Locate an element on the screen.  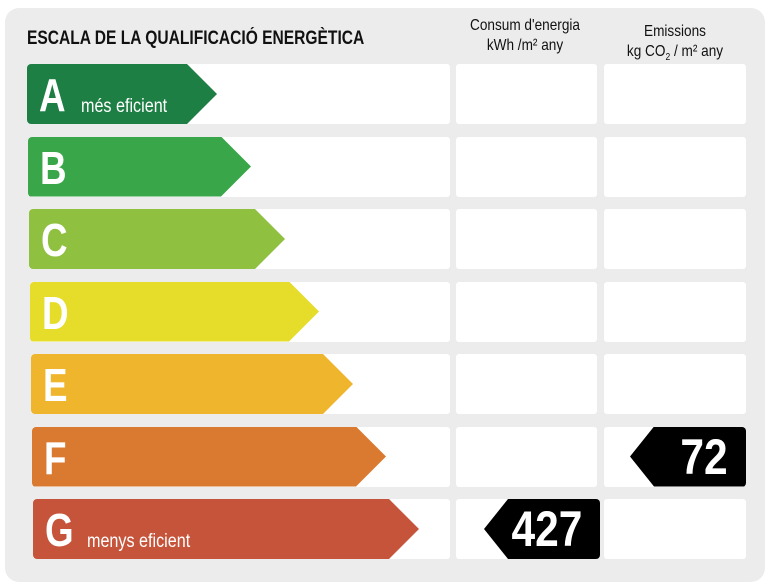
energy-header-unit: kWh /m² any is located at coordinates (525, 45).